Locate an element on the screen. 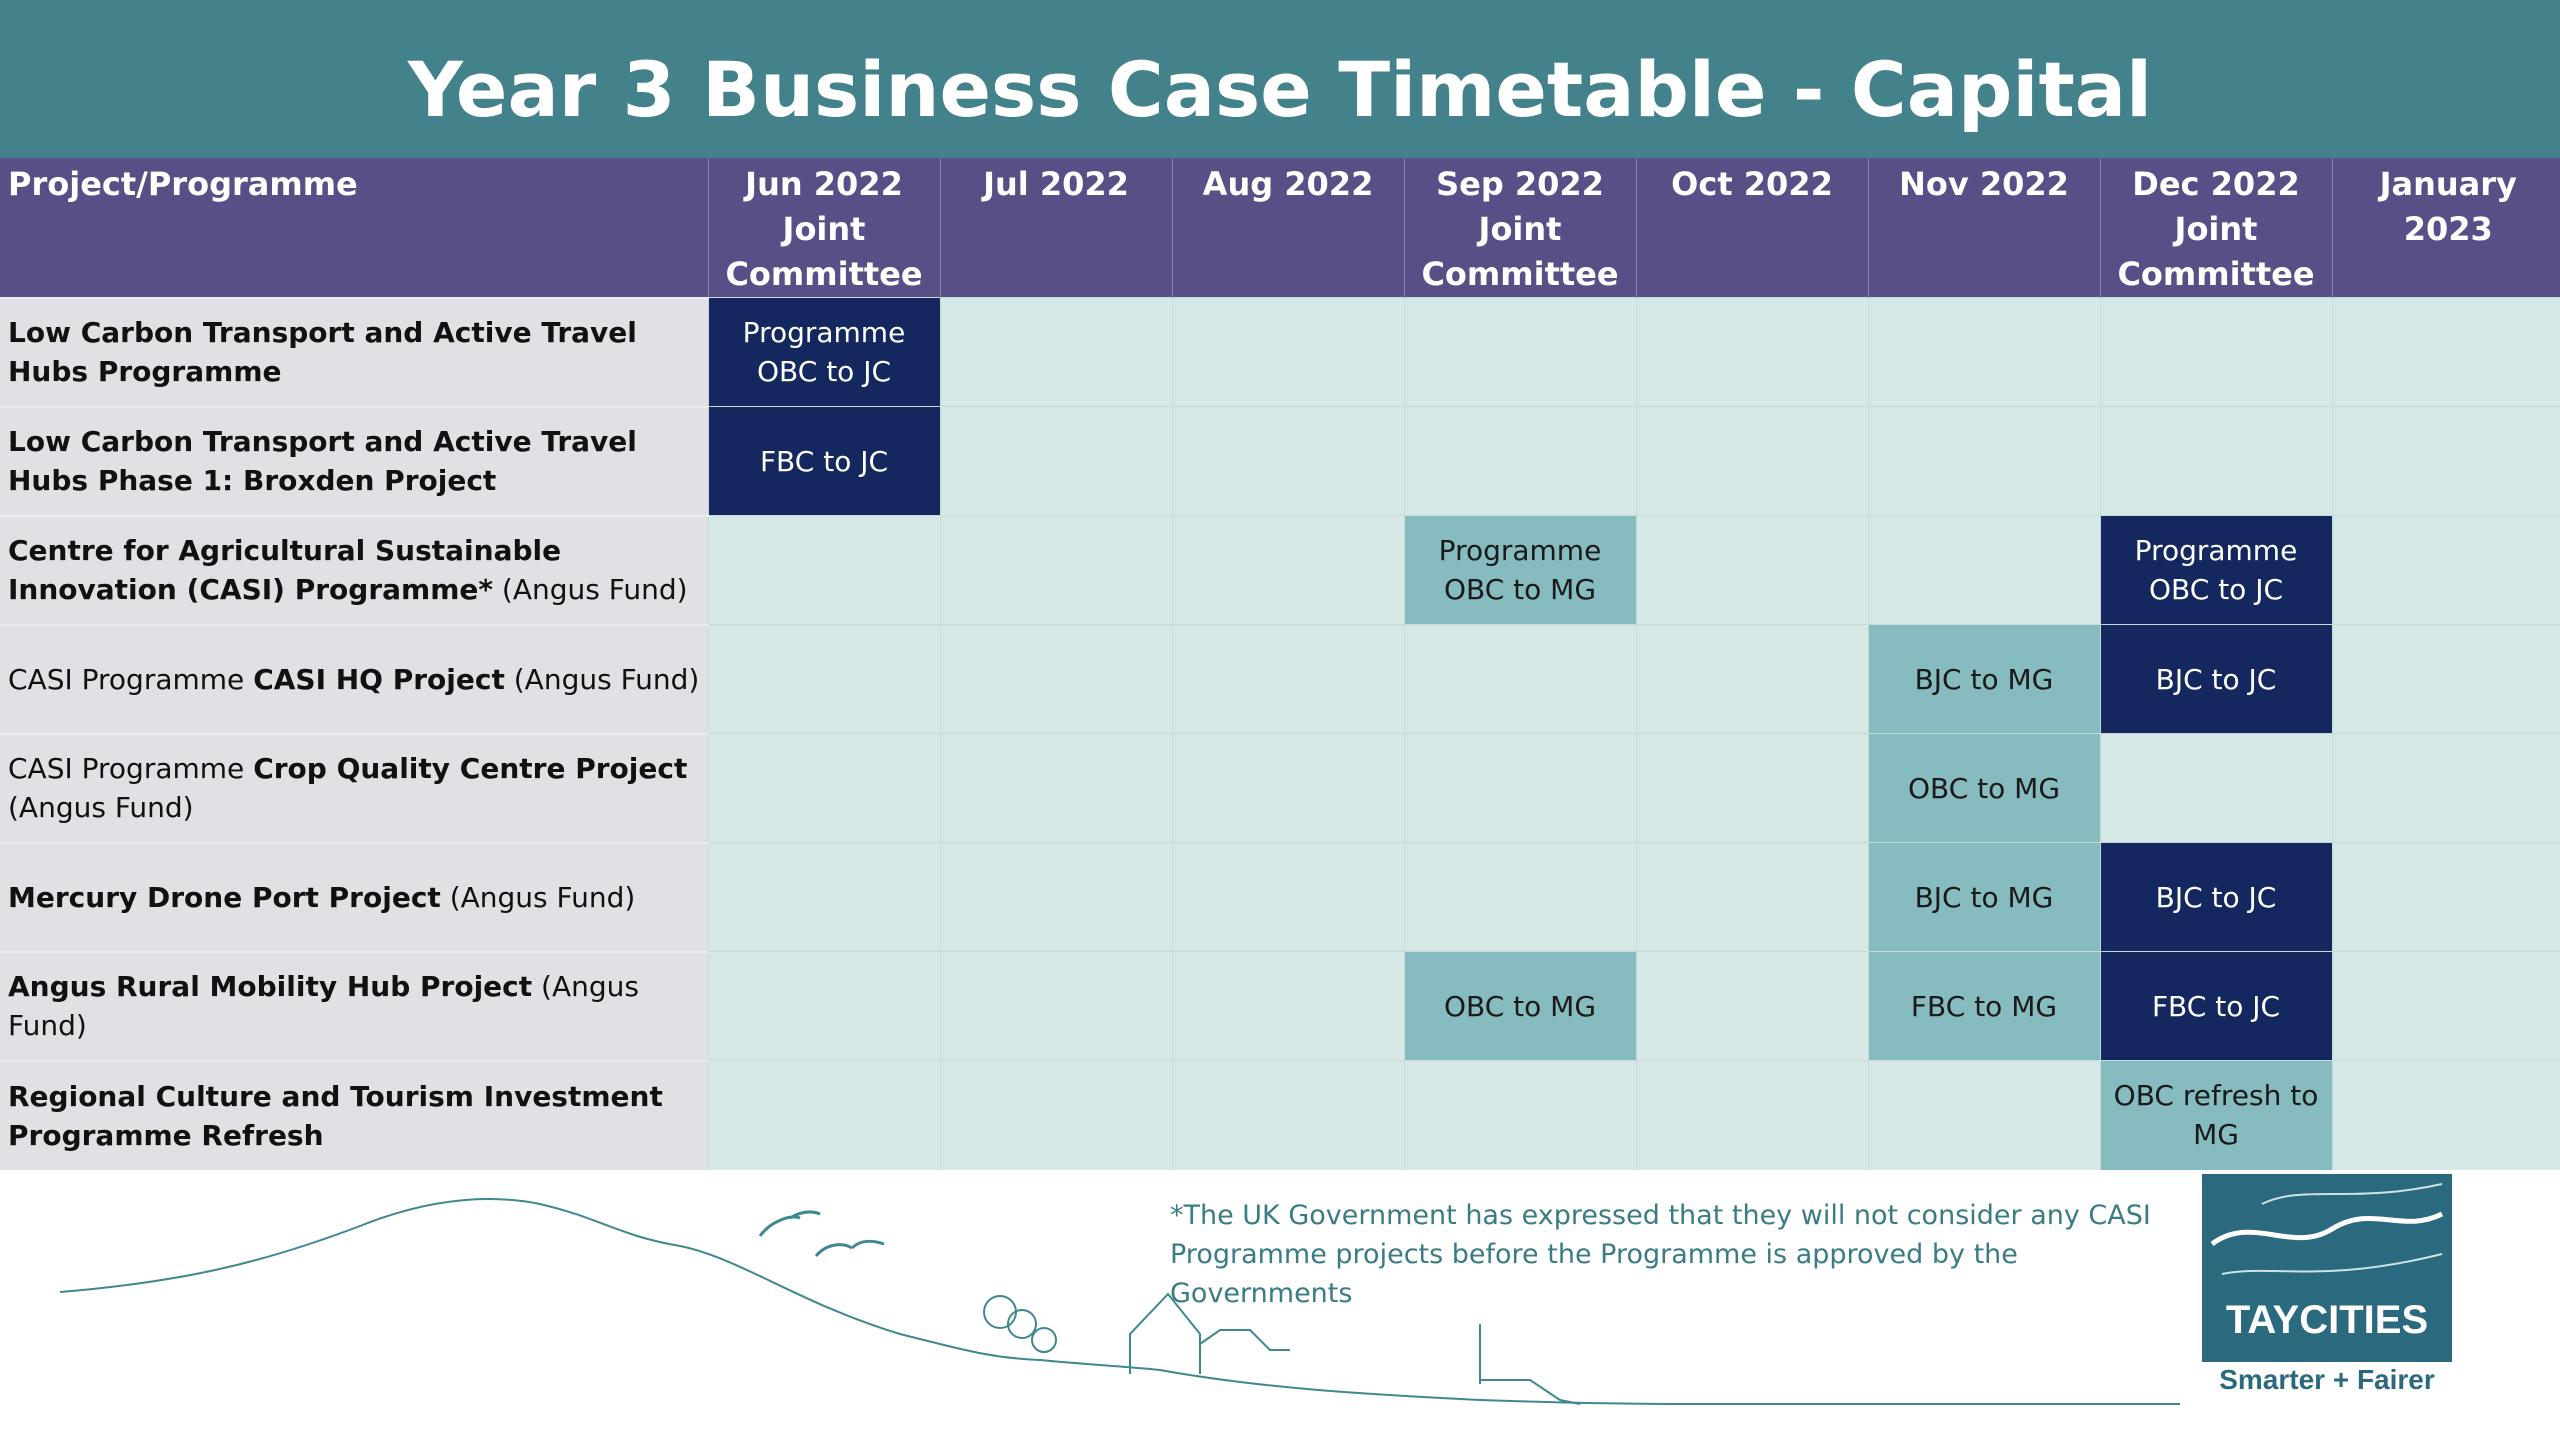  river-icon is located at coordinates (2327, 1229).